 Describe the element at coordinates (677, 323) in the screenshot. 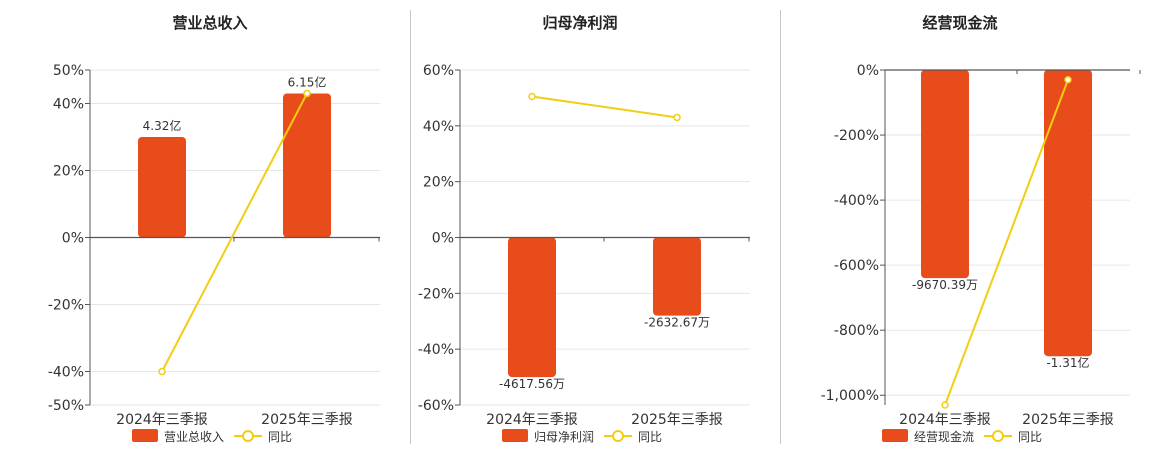

I see `bar-data-label: -2632.67万` at that location.